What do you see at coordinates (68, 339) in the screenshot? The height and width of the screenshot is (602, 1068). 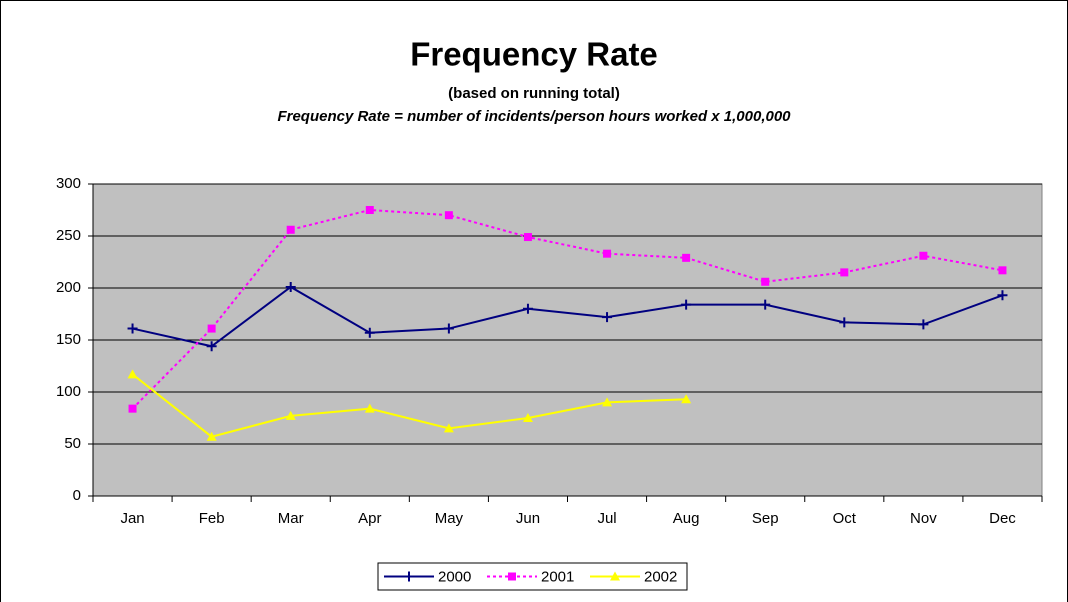 I see `y-tick-label: 150` at bounding box center [68, 339].